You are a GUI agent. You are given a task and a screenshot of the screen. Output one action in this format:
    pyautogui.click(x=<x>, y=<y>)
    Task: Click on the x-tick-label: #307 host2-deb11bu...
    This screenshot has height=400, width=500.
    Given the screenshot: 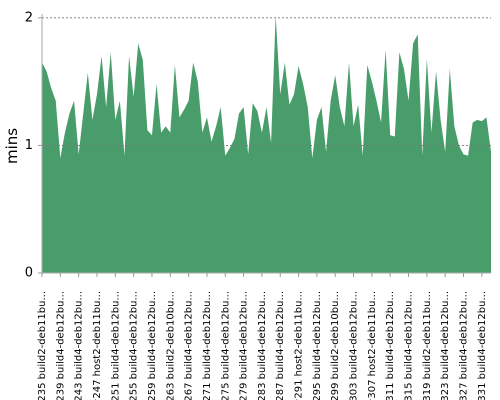 What is the action you would take?
    pyautogui.click(x=372, y=345)
    